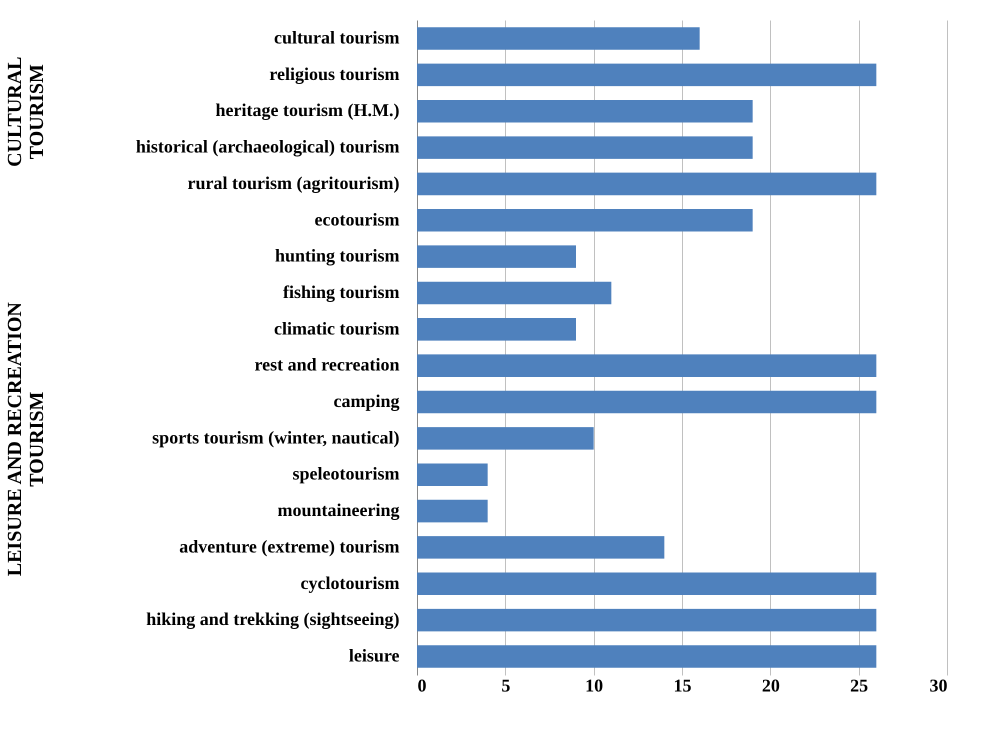 Image resolution: width=992 pixels, height=738 pixels. I want to click on y-tick-label: ecotourism, so click(357, 219).